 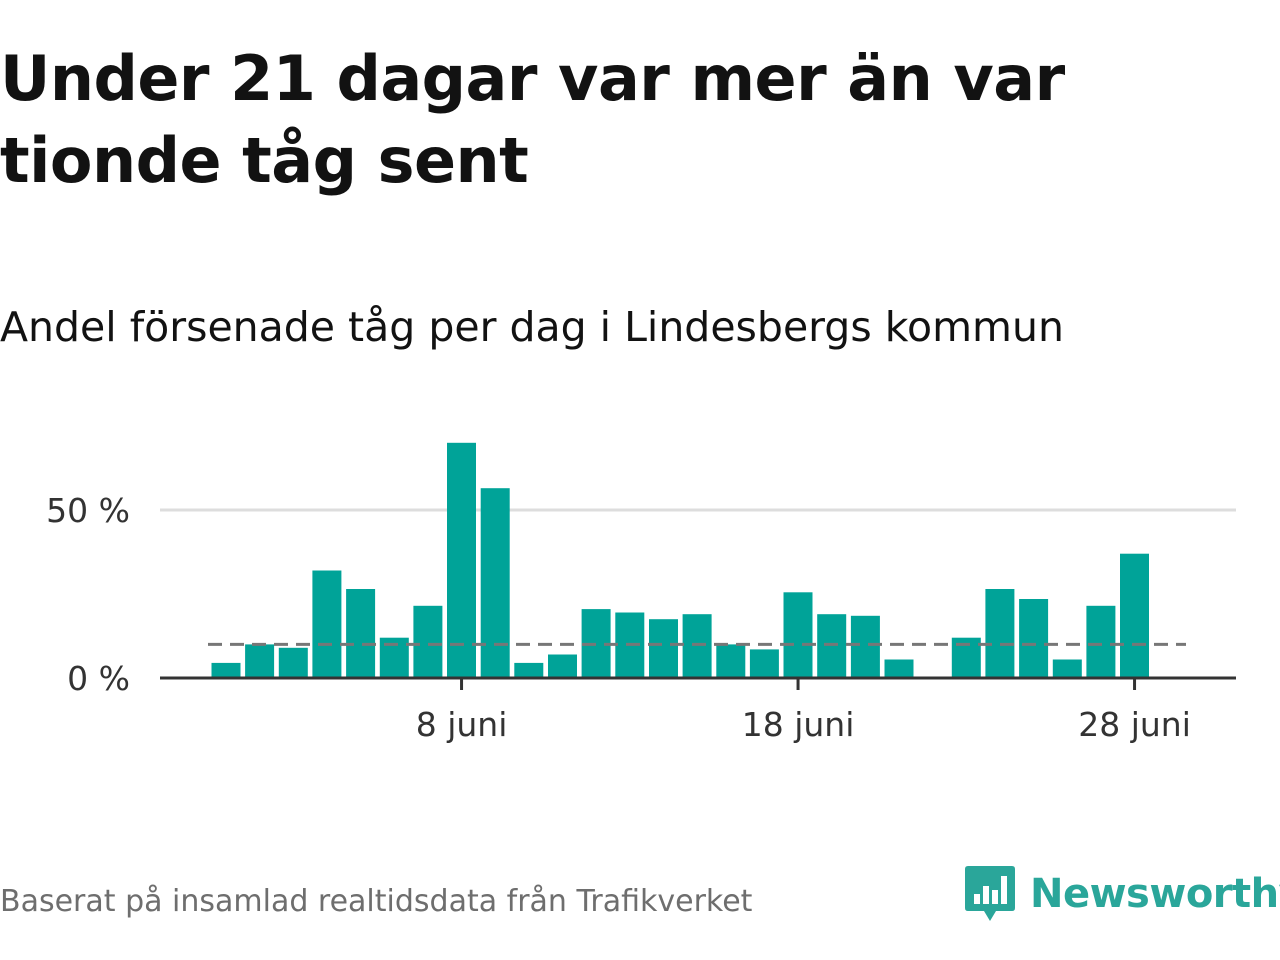 I want to click on brand: Newsworthy, so click(x=1122, y=894).